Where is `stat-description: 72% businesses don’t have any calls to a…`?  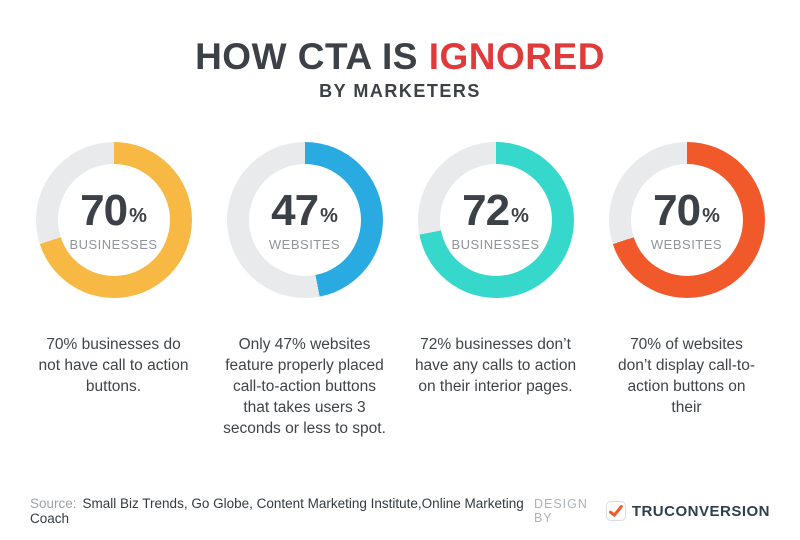
stat-description: 72% businesses don’t have any calls to a… is located at coordinates (495, 365).